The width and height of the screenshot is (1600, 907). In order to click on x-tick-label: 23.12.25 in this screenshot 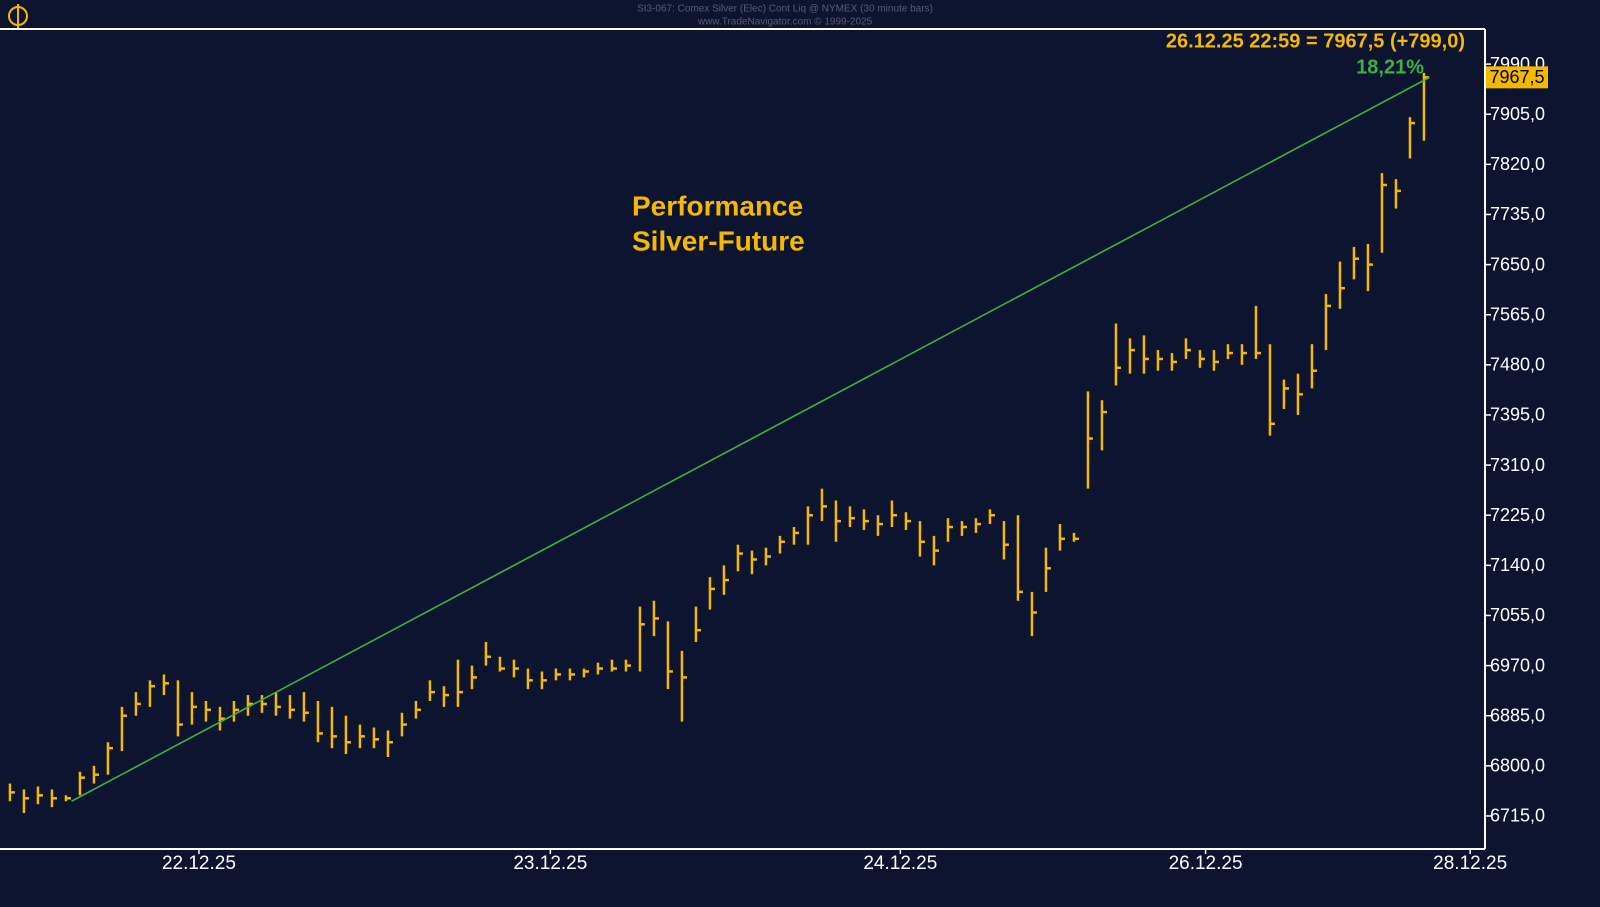, I will do `click(550, 863)`.